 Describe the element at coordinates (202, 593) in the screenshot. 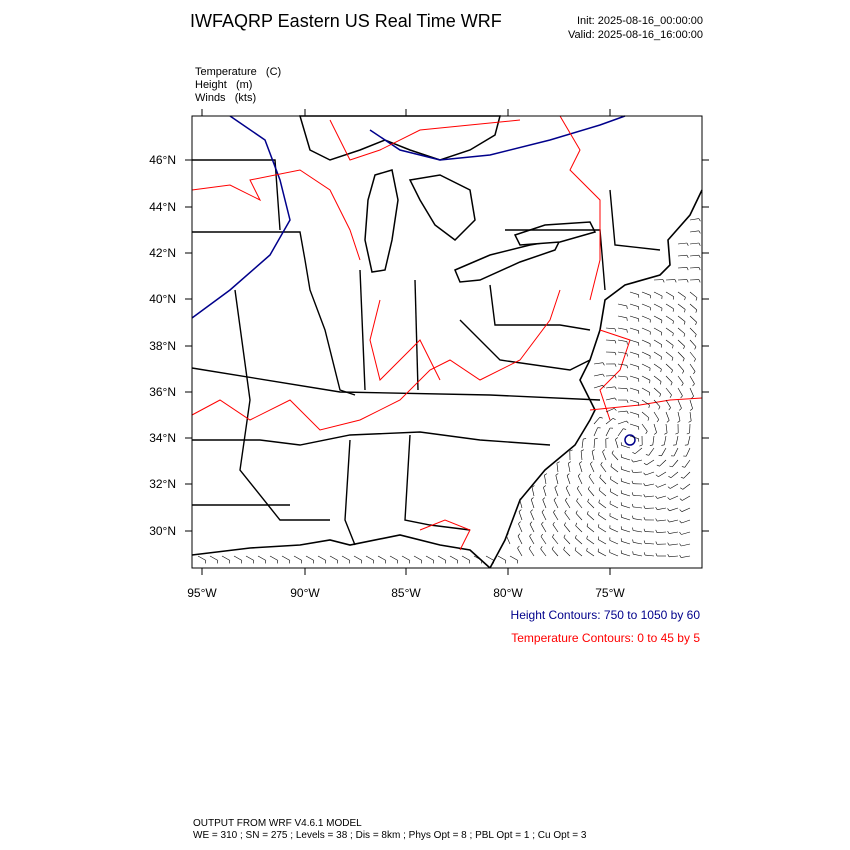

I see `lon-label: 95°W` at that location.